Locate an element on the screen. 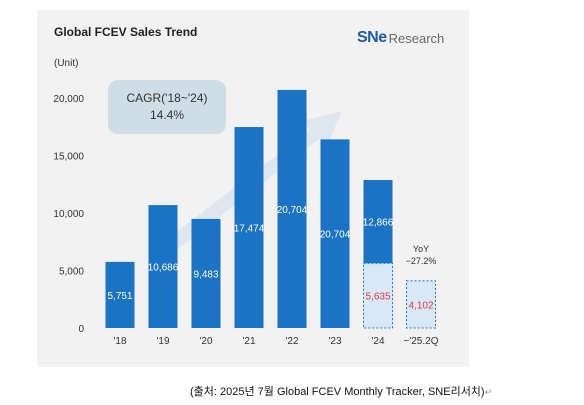  bar-highlight is located at coordinates (378, 295).